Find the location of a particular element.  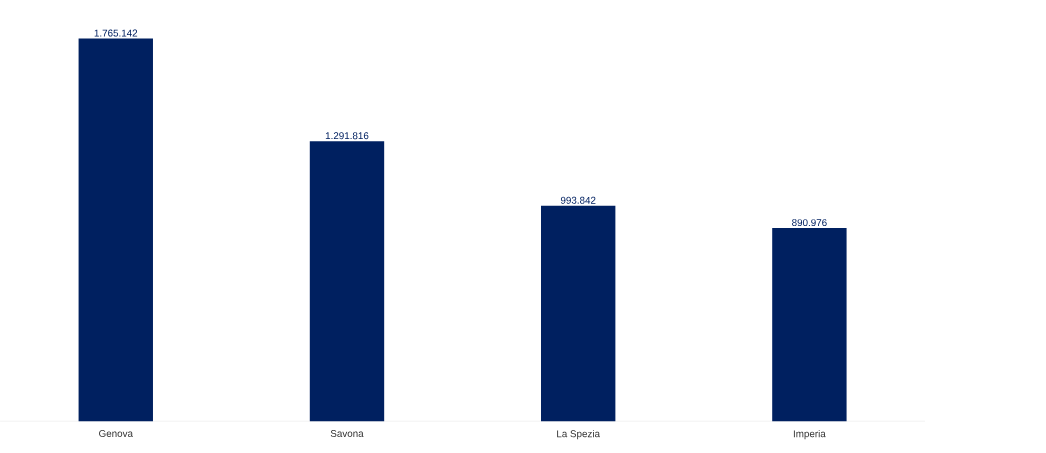

data-label: 993.842 is located at coordinates (578, 200).